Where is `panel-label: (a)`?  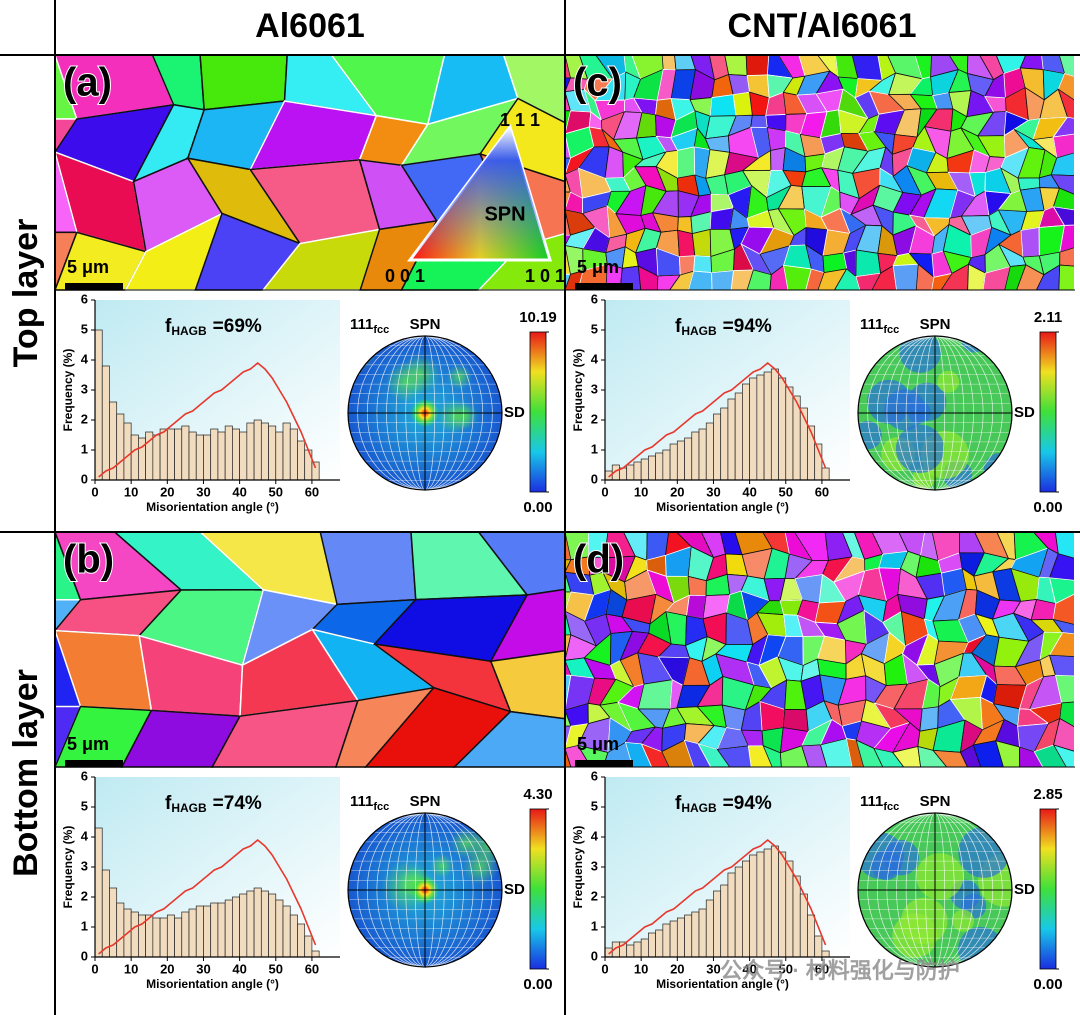 panel-label: (a) is located at coordinates (87, 83).